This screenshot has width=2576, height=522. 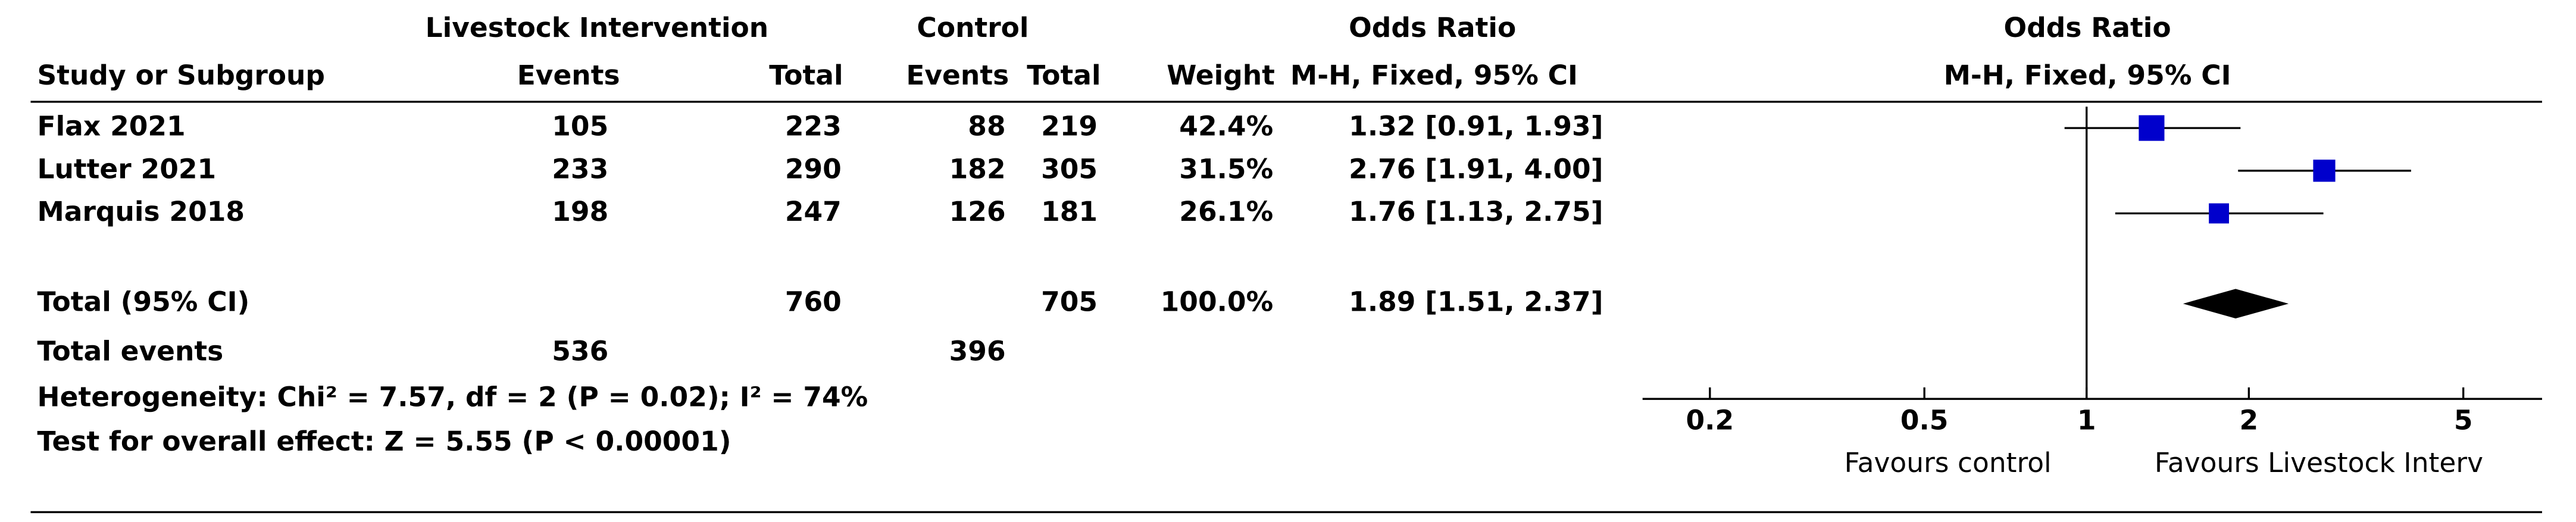 I want to click on x-tick-label: 1, so click(x=2086, y=420).